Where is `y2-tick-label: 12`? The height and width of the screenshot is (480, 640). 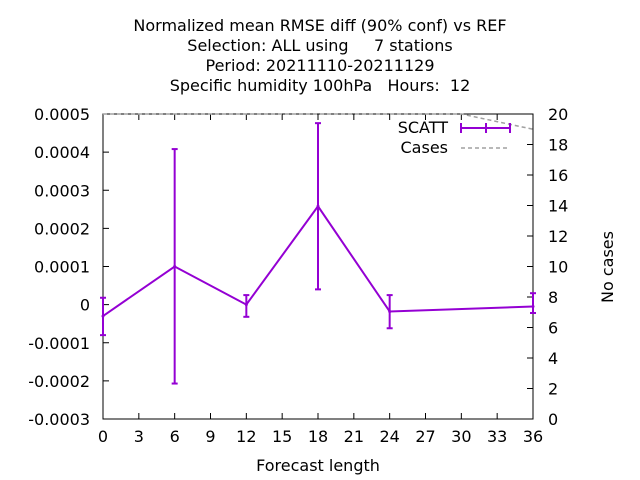
y2-tick-label: 12 is located at coordinates (558, 236).